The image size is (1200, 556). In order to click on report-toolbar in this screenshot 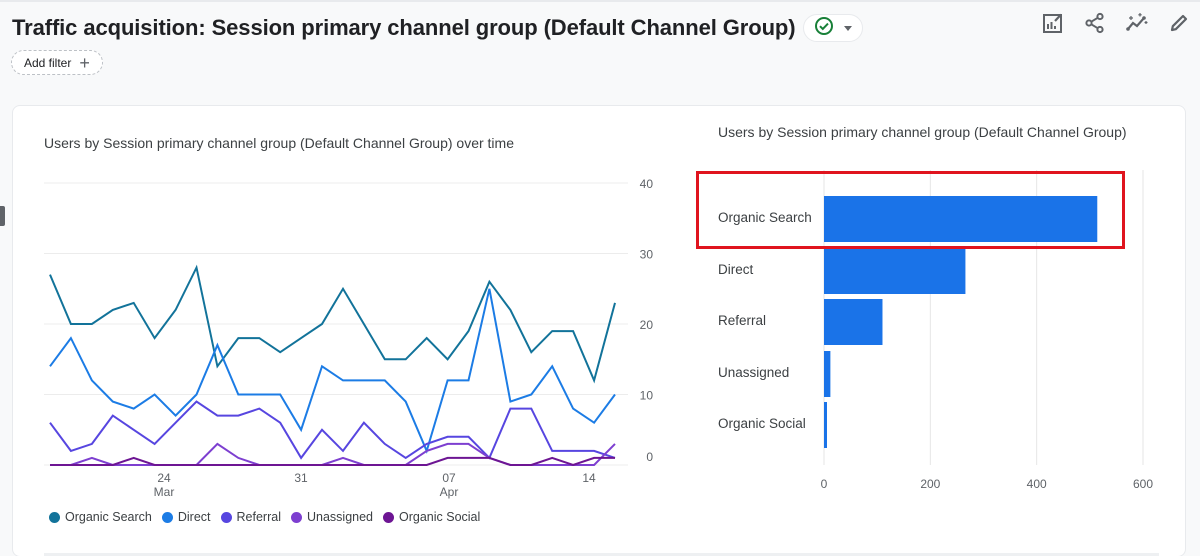, I will do `click(1116, 25)`.